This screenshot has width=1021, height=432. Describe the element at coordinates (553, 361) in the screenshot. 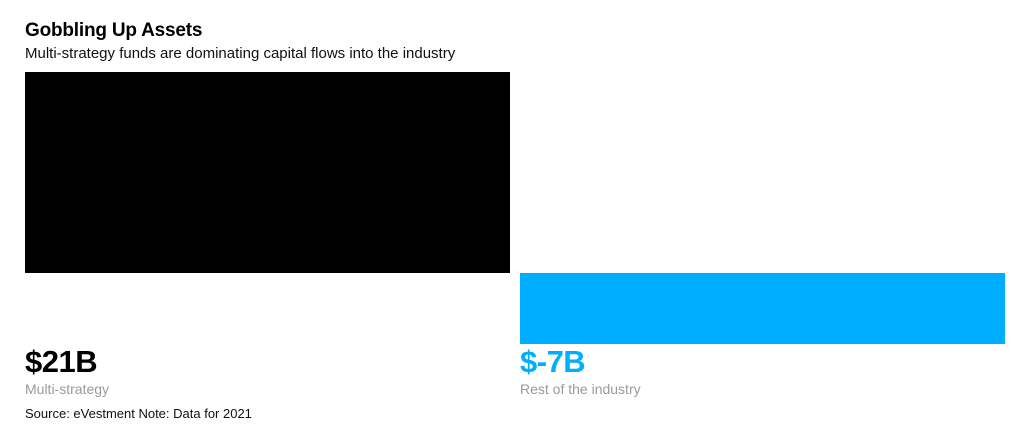

I see `value-label-rest-of-industry: $-7B` at that location.